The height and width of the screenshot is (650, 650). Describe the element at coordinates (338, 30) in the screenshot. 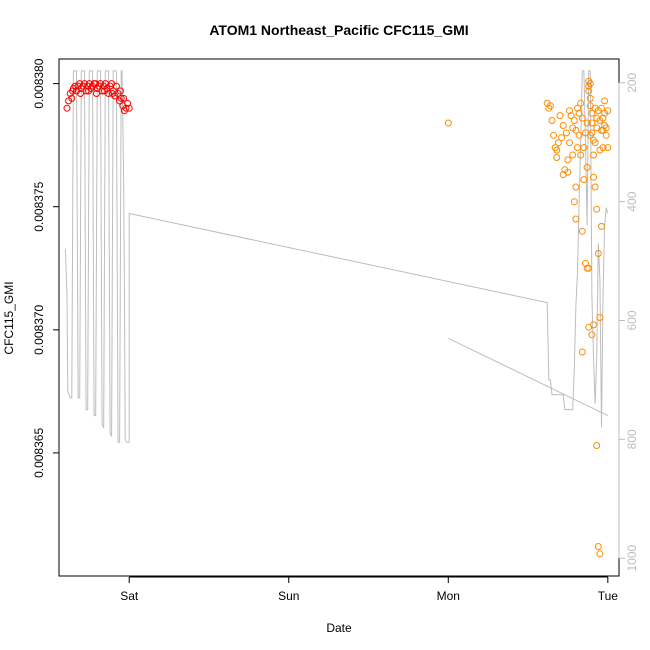

I see `chart-title: ATOM1 Northeast_Pacific CFC115_GMI` at that location.